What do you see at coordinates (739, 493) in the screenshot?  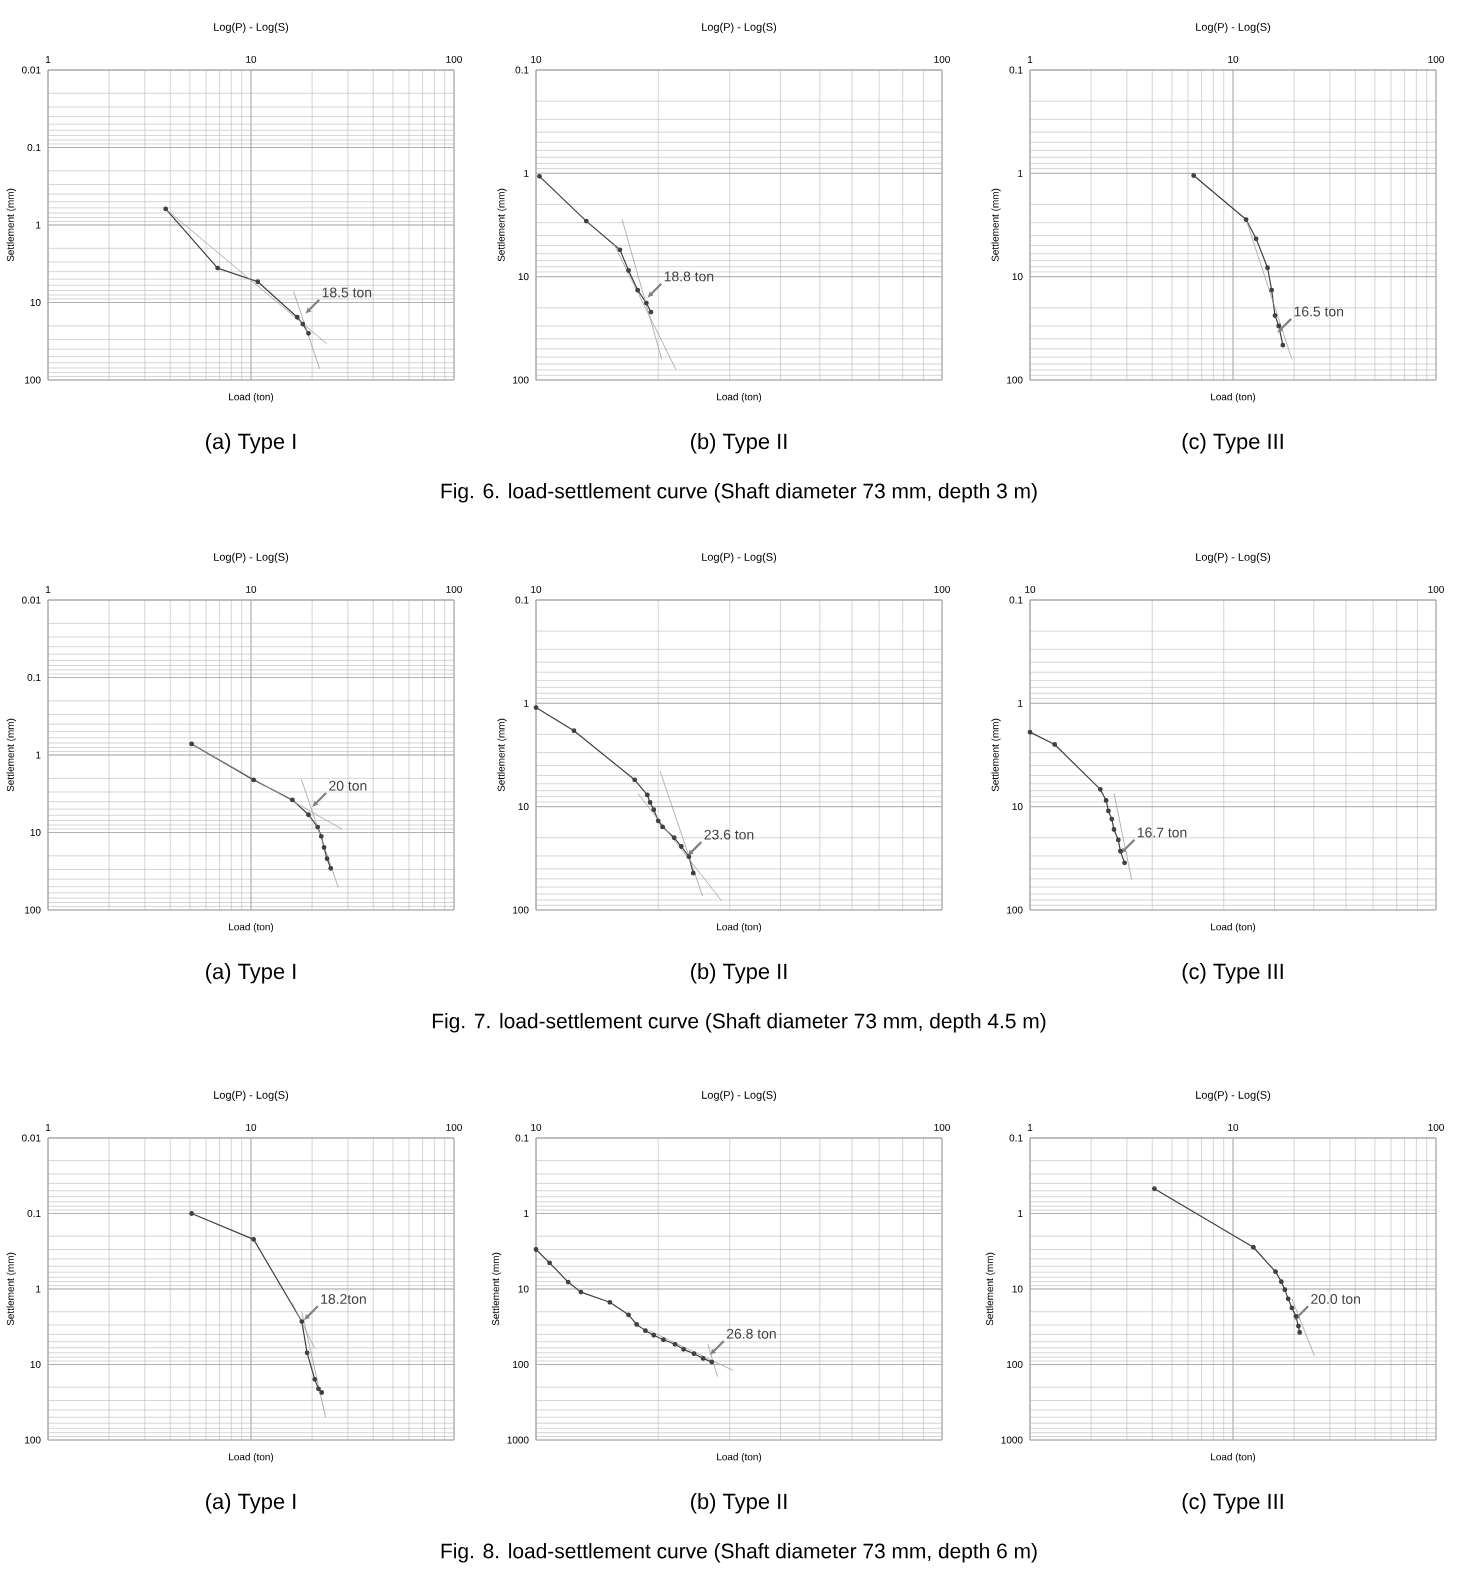 I see `caption: Fig. 6. load-settlement curve (Shaft diameter 73 mm, depth 3 m)` at bounding box center [739, 493].